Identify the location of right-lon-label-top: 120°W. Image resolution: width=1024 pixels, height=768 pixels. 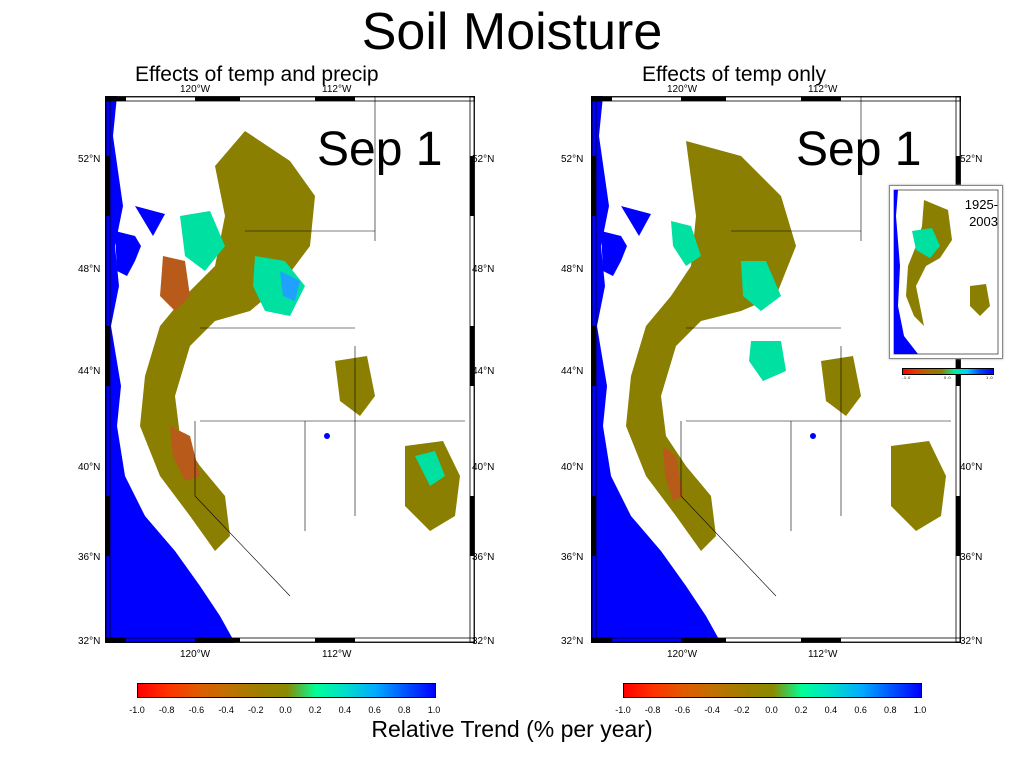
(682, 89).